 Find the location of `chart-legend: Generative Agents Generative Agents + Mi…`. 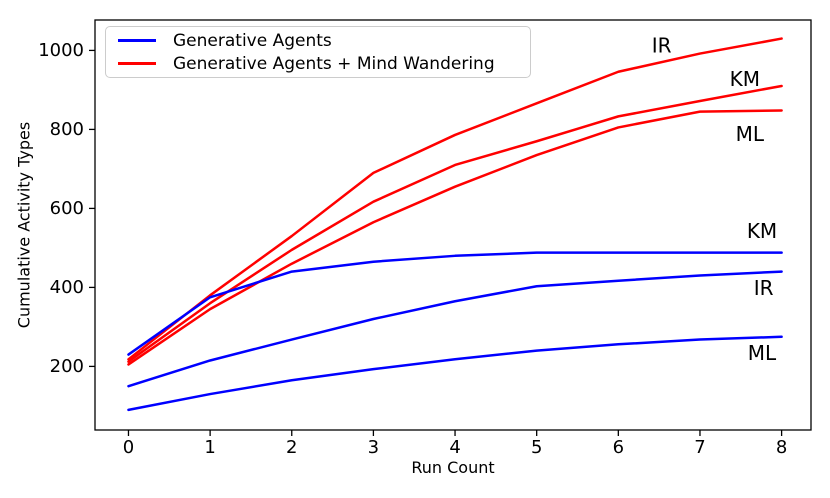

chart-legend: Generative Agents Generative Agents + Mi… is located at coordinates (318, 52).